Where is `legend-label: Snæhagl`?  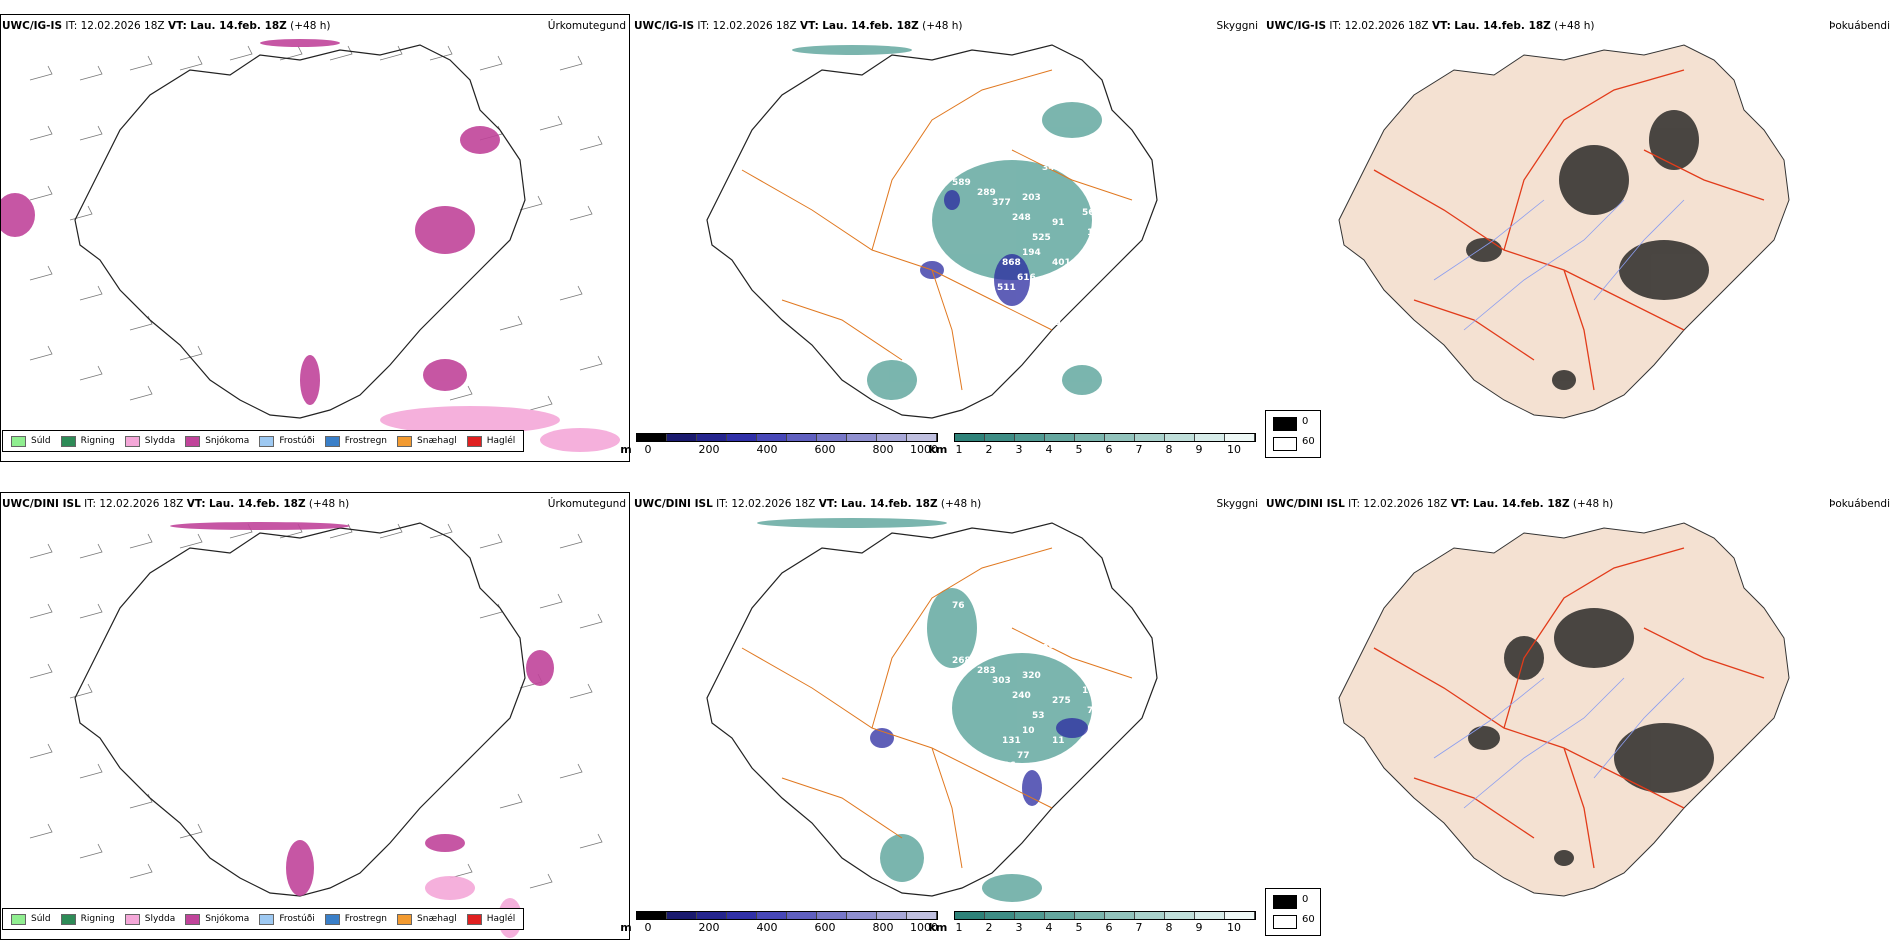 legend-label: Snæhagl is located at coordinates (437, 919).